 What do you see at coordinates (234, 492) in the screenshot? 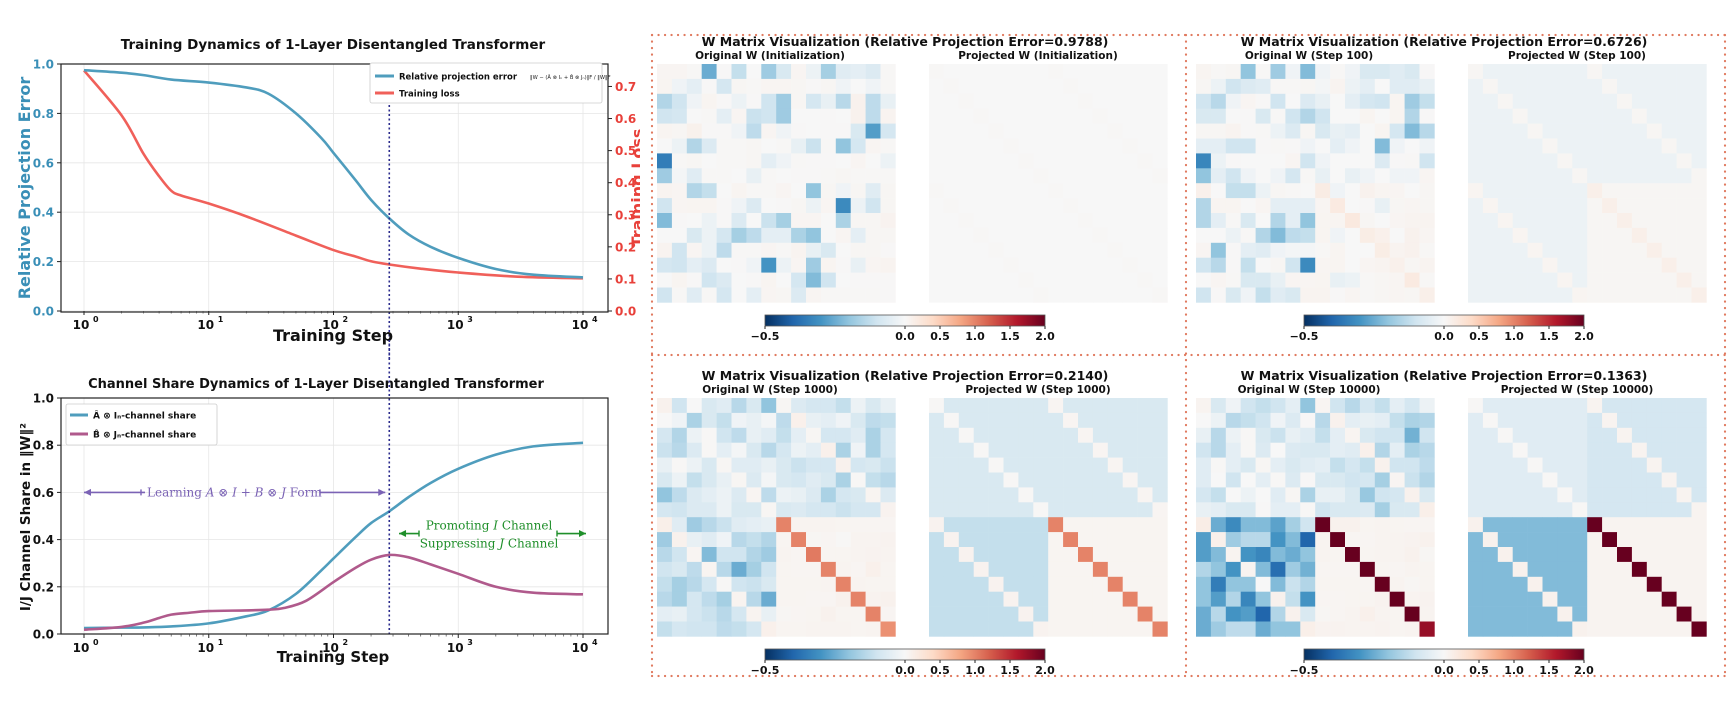
I see `learning-form-annotation: Learning A ⊗ I + B ⊗ J Form` at bounding box center [234, 492].